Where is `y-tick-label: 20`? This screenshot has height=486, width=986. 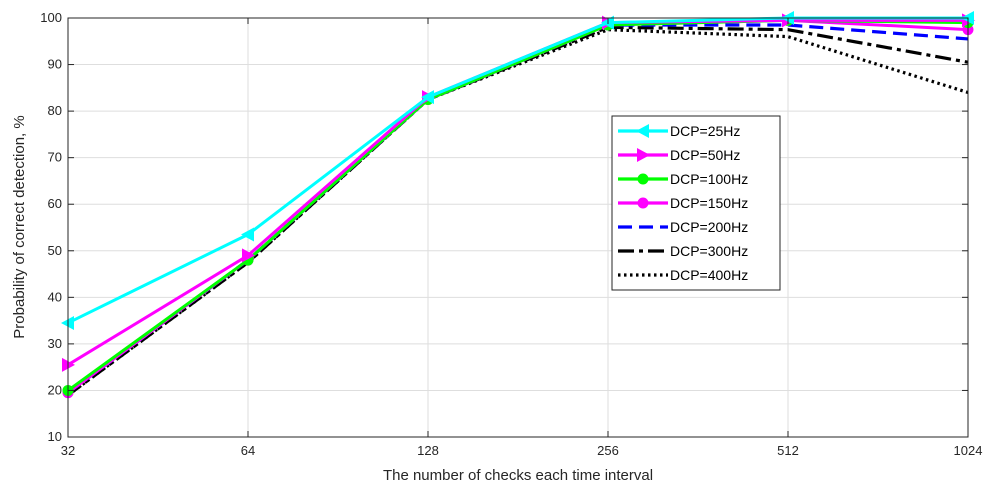
y-tick-label: 20 is located at coordinates (55, 389).